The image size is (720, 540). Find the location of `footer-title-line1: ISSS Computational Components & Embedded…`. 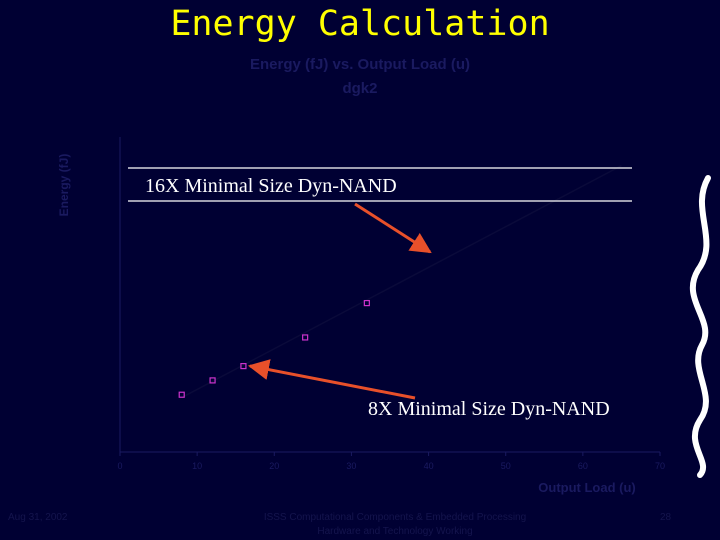

footer-title-line1: ISSS Computational Components & Embedded… is located at coordinates (395, 517).